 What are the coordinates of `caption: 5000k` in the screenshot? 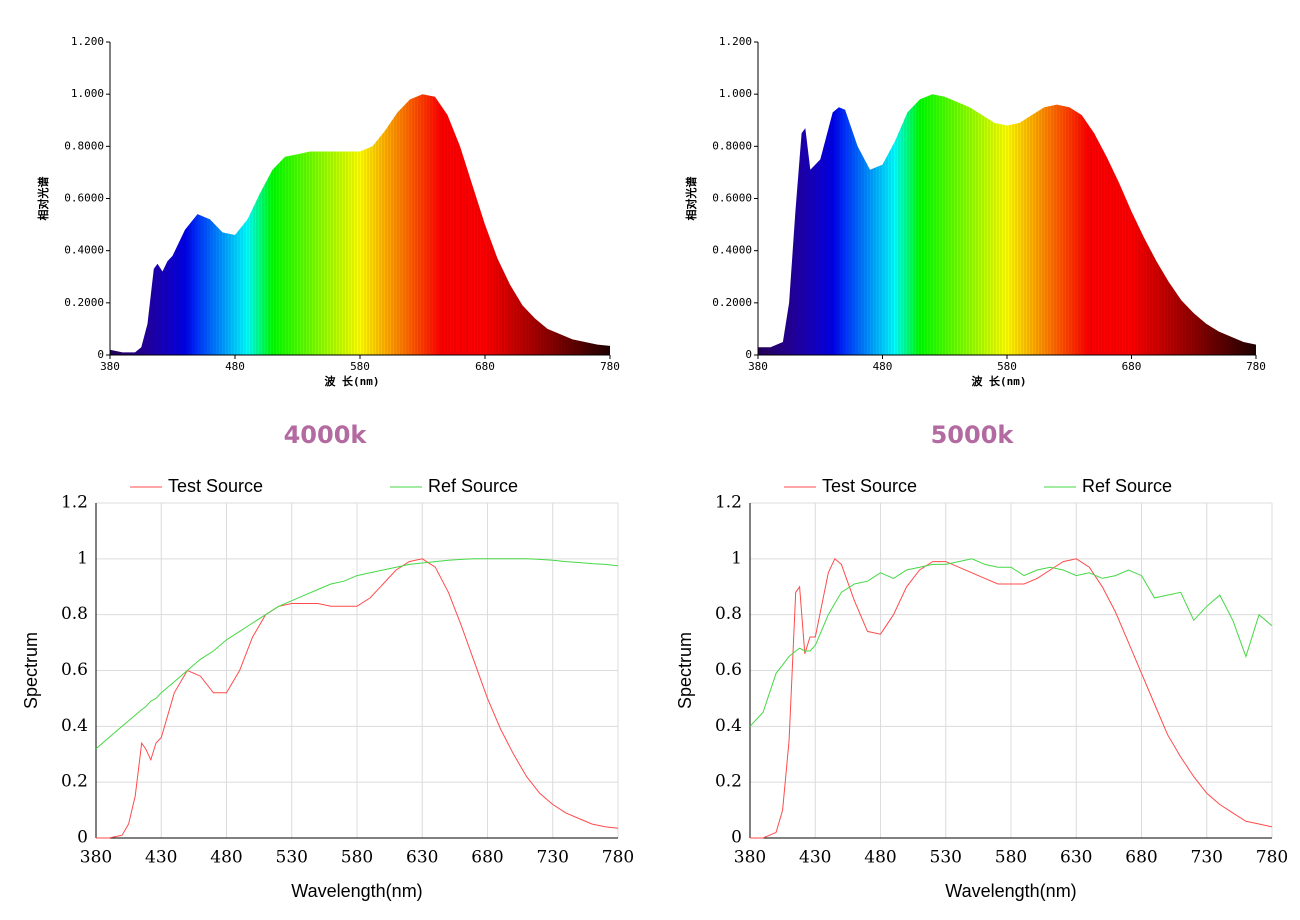 It's located at (973, 435).